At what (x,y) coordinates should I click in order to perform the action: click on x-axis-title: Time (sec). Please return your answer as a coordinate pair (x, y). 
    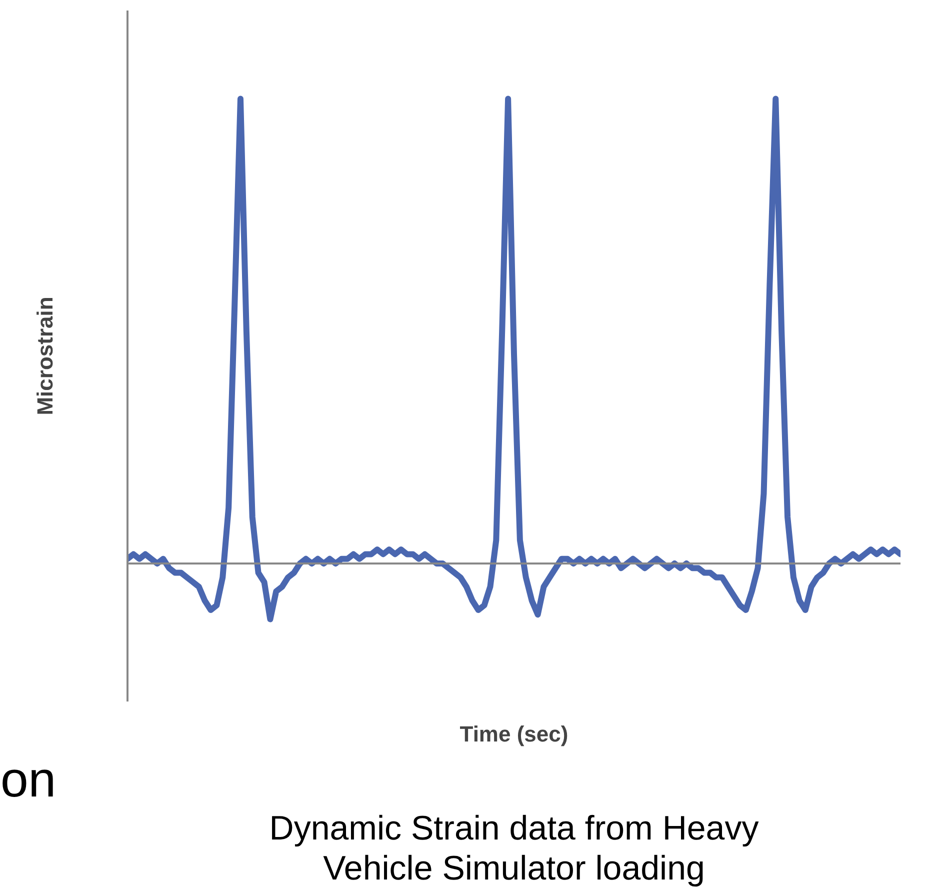
    Looking at the image, I should click on (514, 734).